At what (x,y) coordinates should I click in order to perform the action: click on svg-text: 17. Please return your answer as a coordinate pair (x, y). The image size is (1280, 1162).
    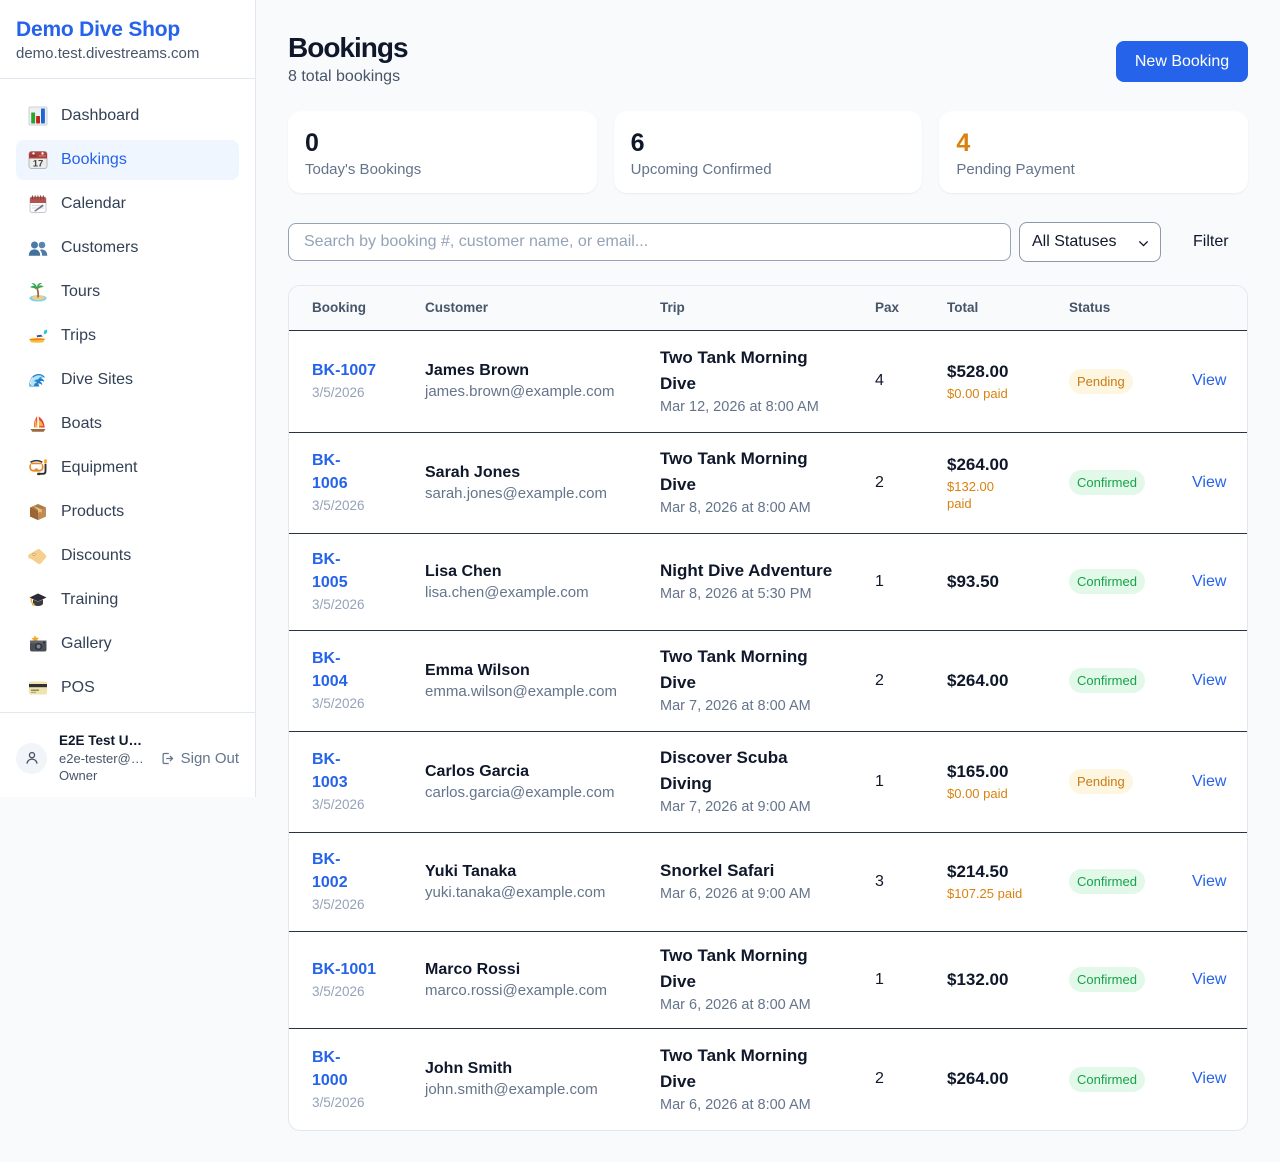
    Looking at the image, I should click on (38, 164).